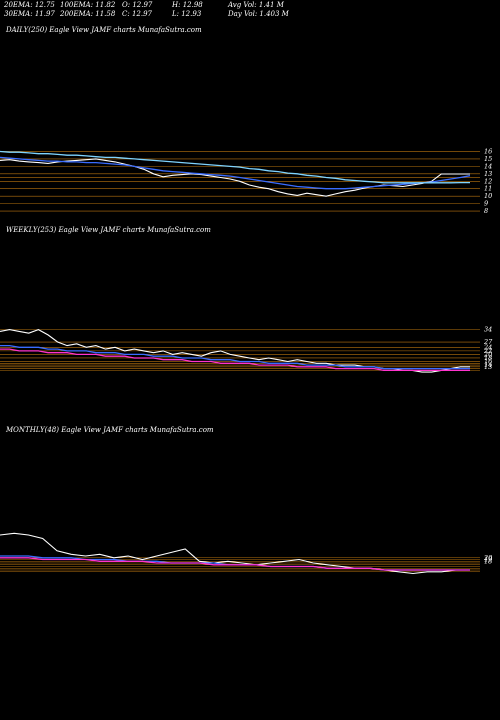 Image resolution: width=500 pixels, height=720 pixels. I want to click on header-stat-2: 100EMA: 11.82, so click(88, 5).